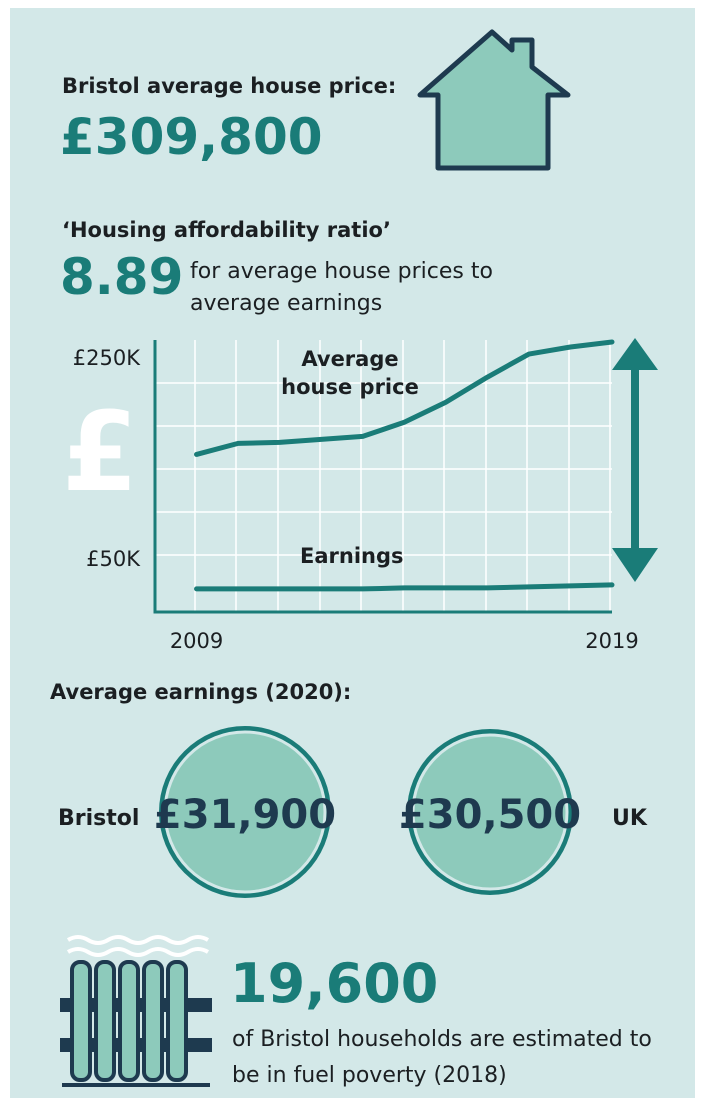  What do you see at coordinates (635, 460) in the screenshot?
I see `range-arrow` at bounding box center [635, 460].